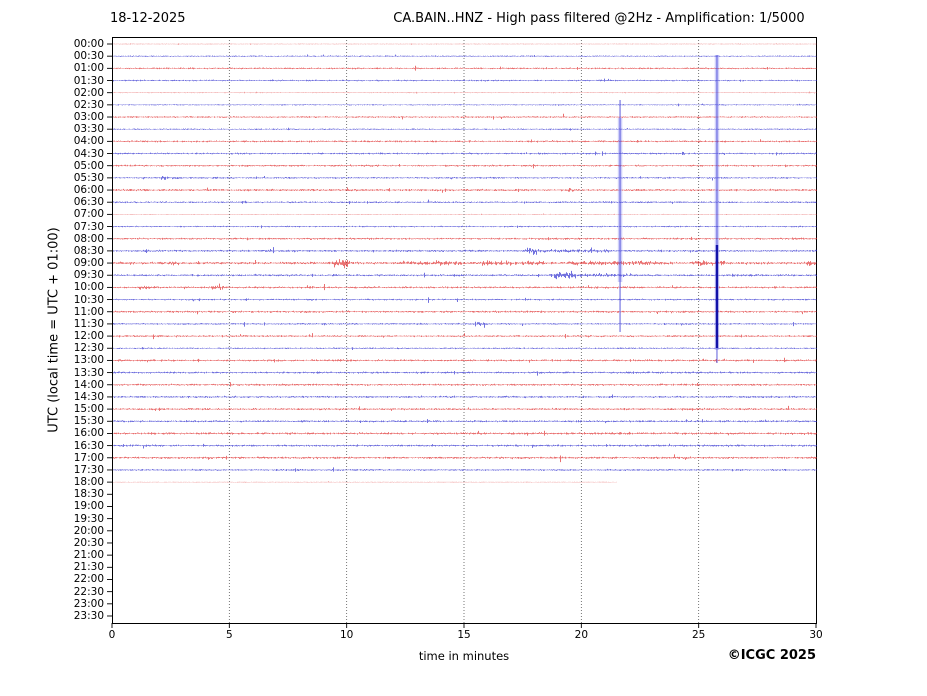  Describe the element at coordinates (88, 263) in the screenshot. I see `y-tick-label: 09:00` at that location.